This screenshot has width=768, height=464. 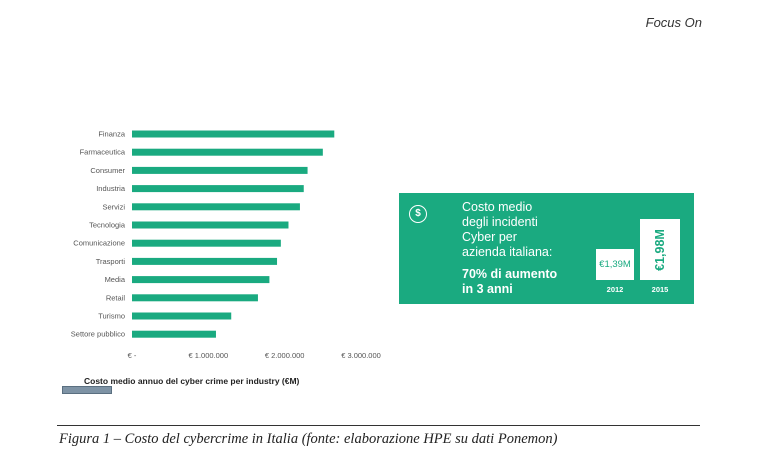 I want to click on bar-retail, so click(x=195, y=298).